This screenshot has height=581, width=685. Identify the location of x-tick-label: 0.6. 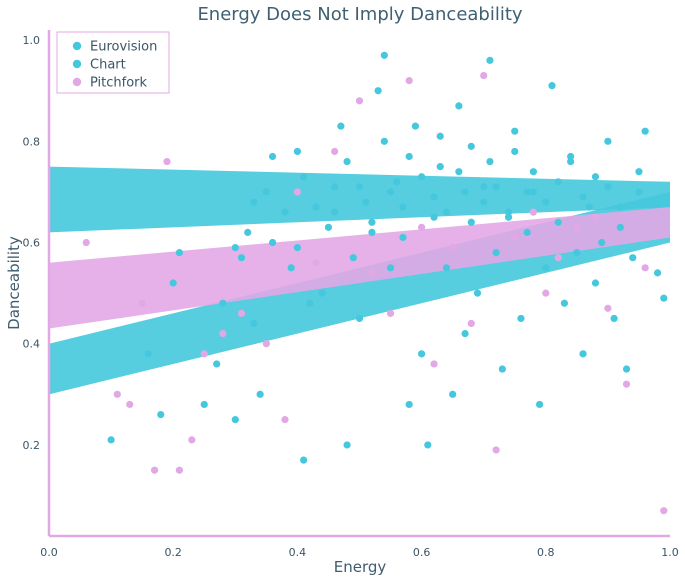
(422, 552).